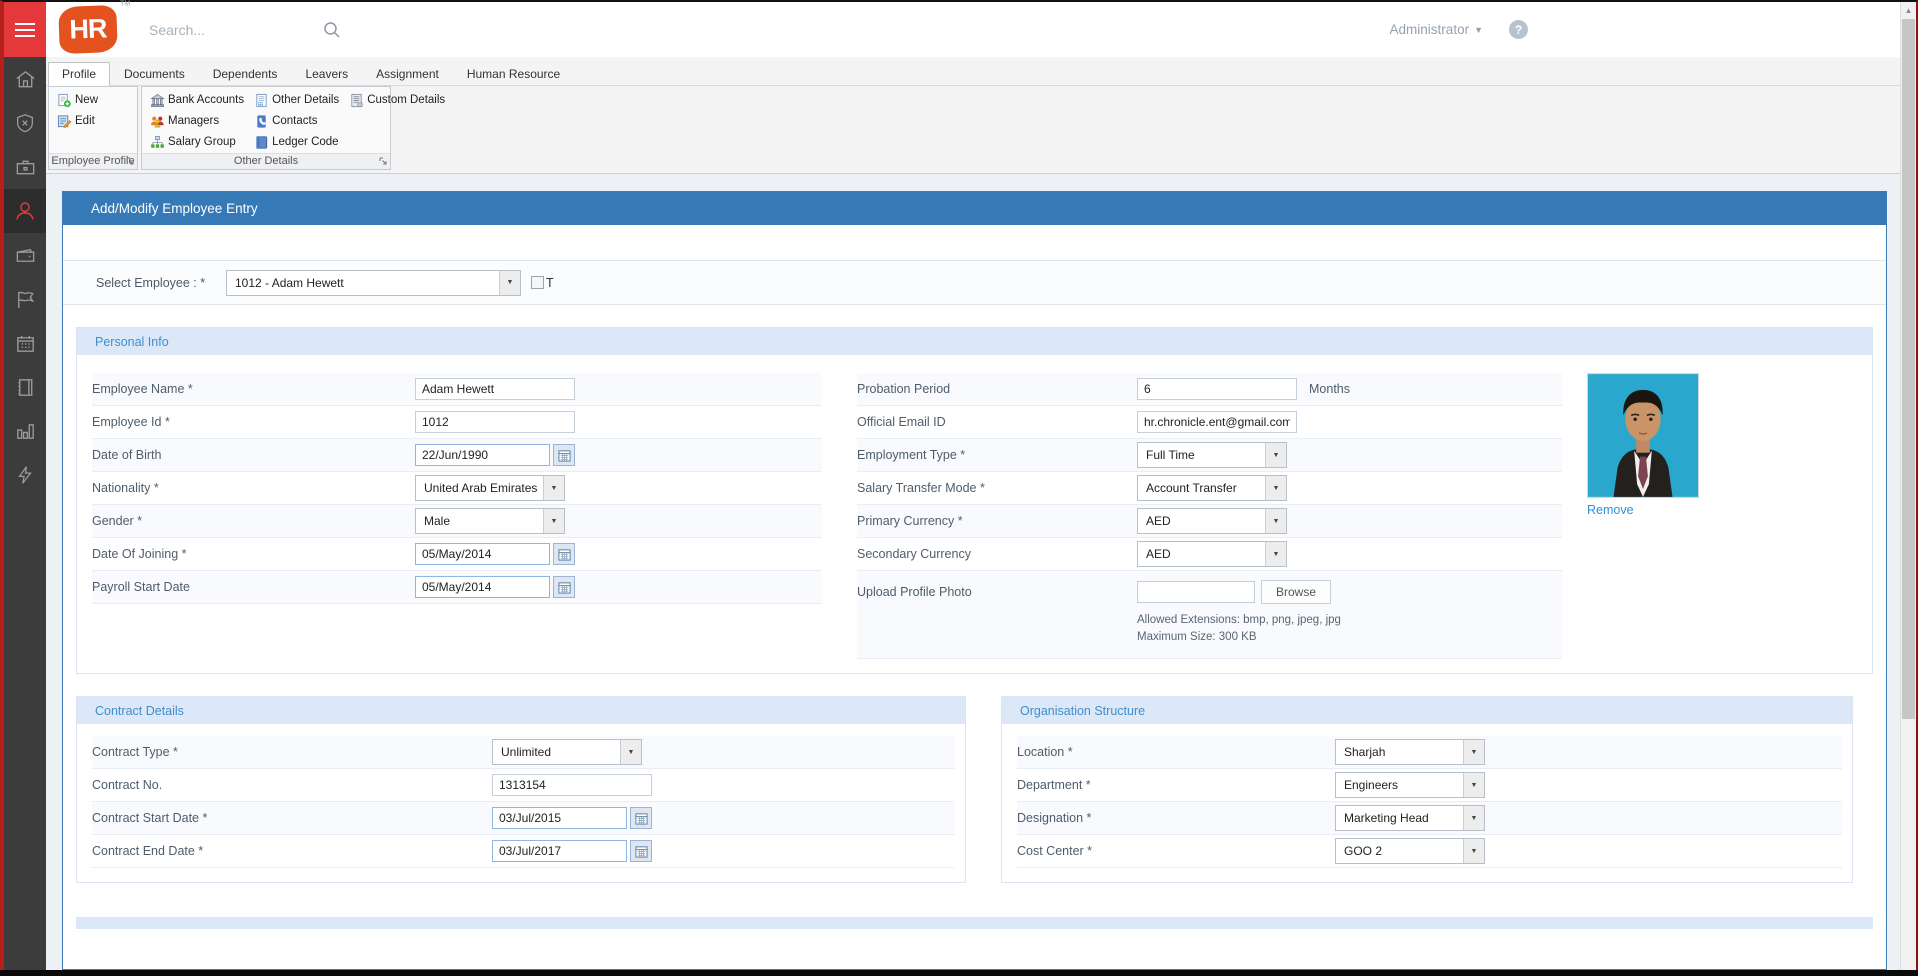  I want to click on search-input, so click(206, 29).